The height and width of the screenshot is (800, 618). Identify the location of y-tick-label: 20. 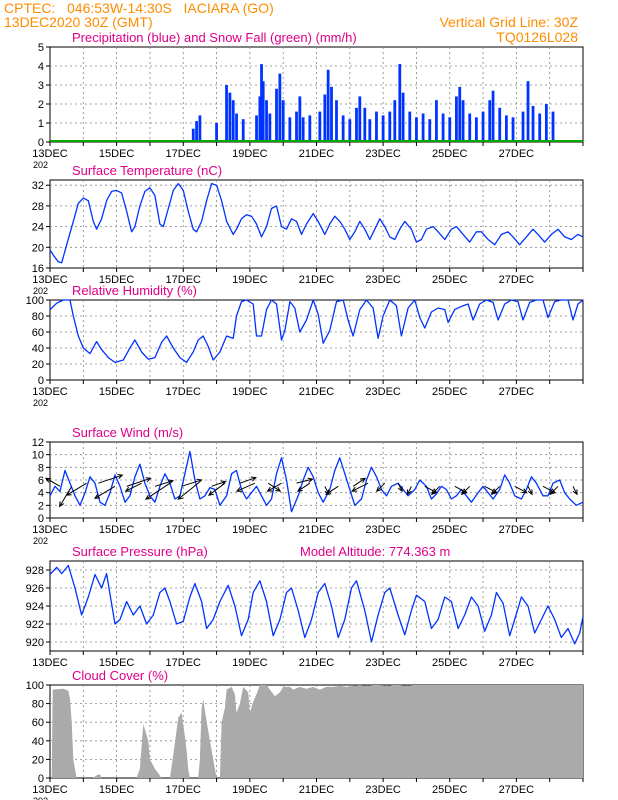
(38, 760).